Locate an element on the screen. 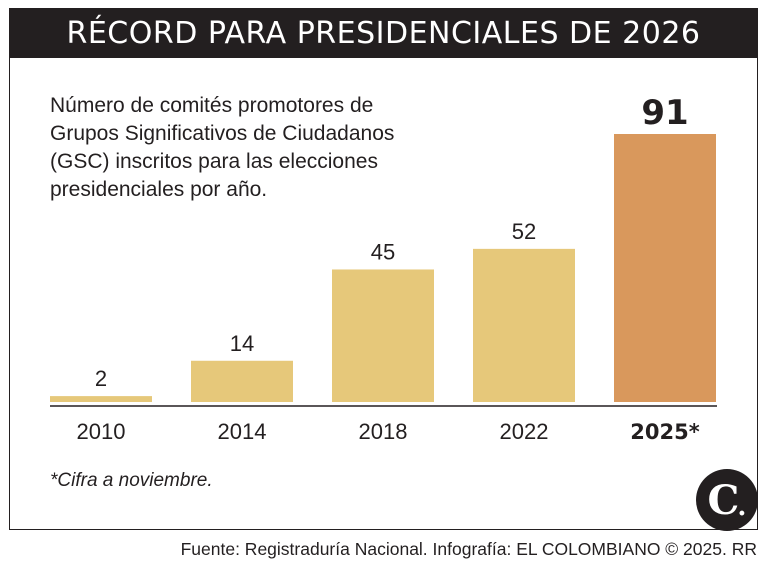  data-label: 91 is located at coordinates (664, 113).